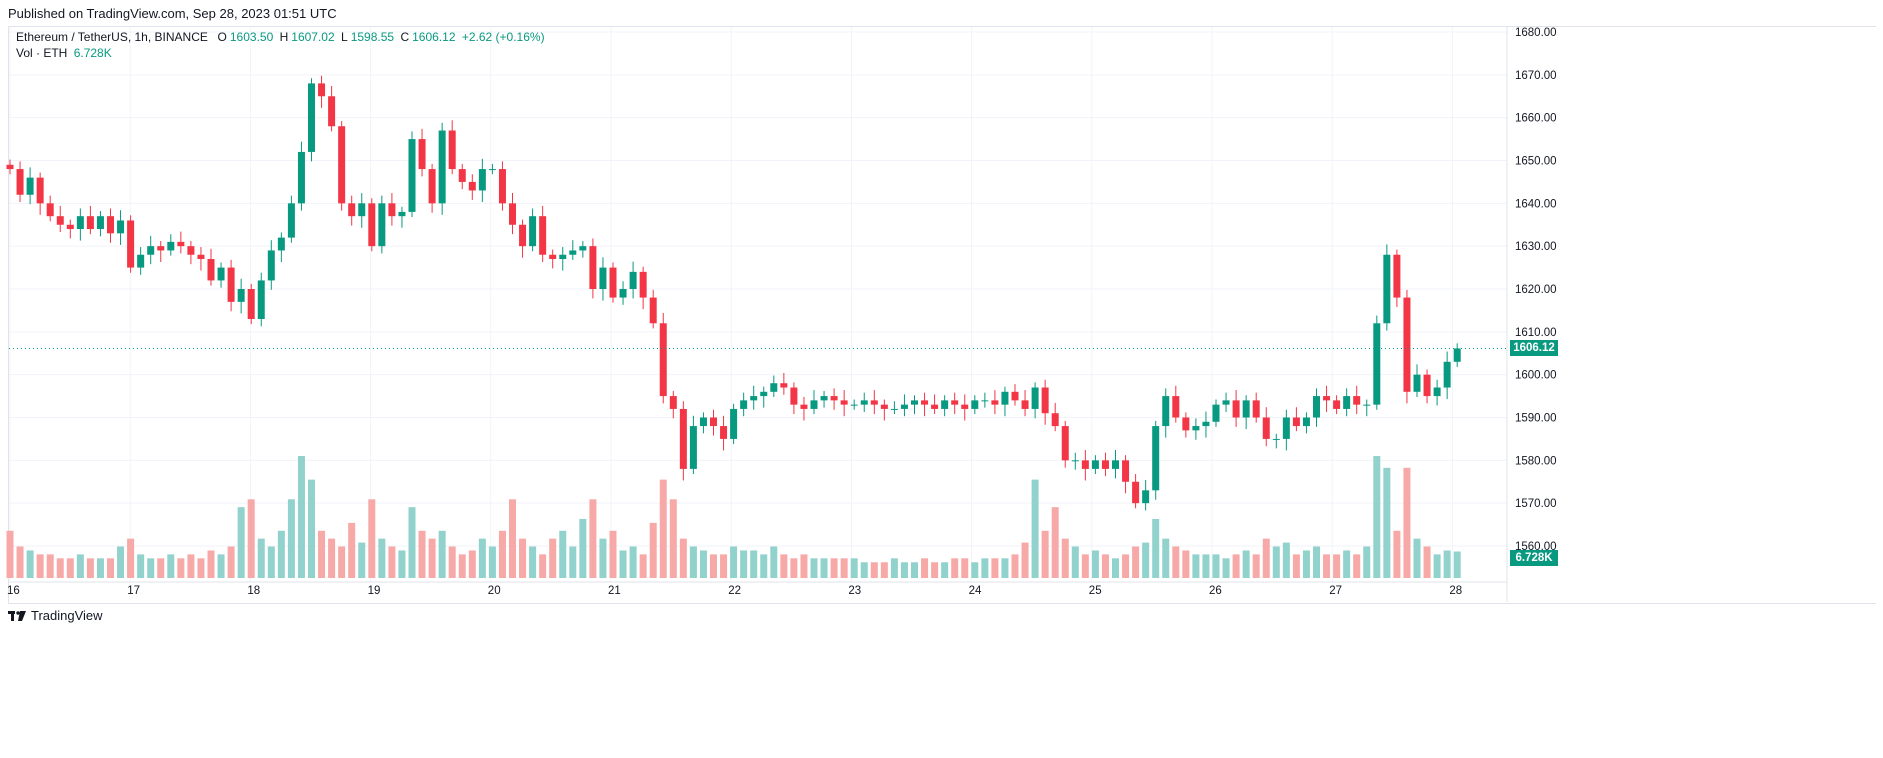  What do you see at coordinates (1534, 557) in the screenshot?
I see `volume-badge: 6.728K` at bounding box center [1534, 557].